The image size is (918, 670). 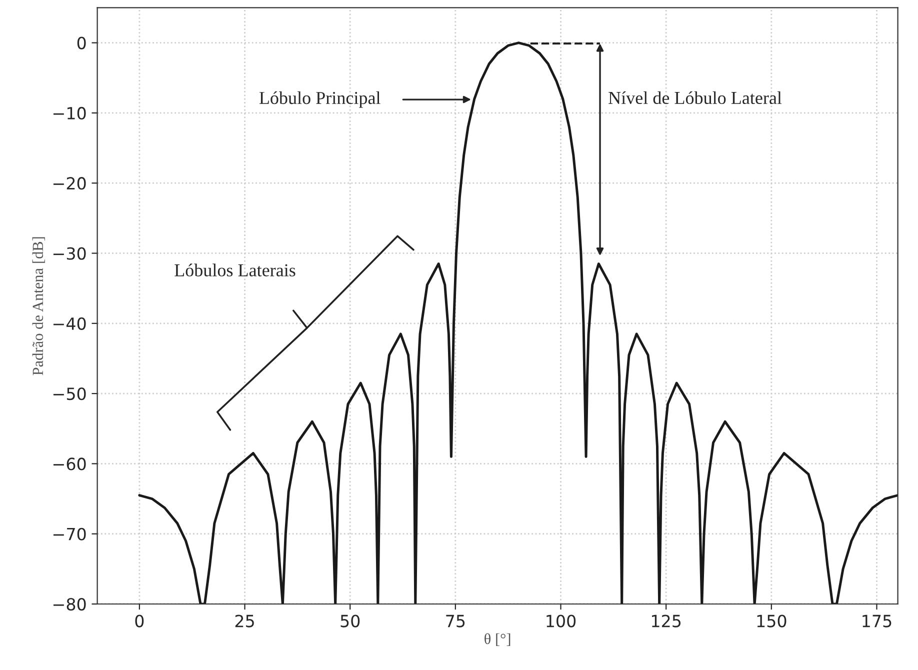 What do you see at coordinates (69, 534) in the screenshot?
I see `y-tick-label: −70` at bounding box center [69, 534].